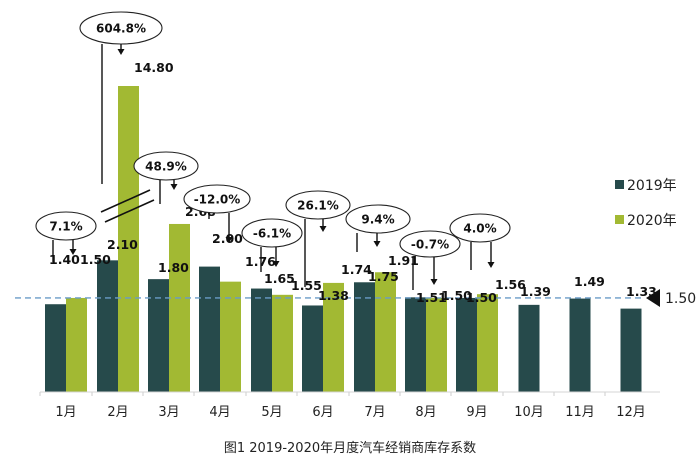  I want to click on yoy-callout-9: 4.0%, so click(480, 241).